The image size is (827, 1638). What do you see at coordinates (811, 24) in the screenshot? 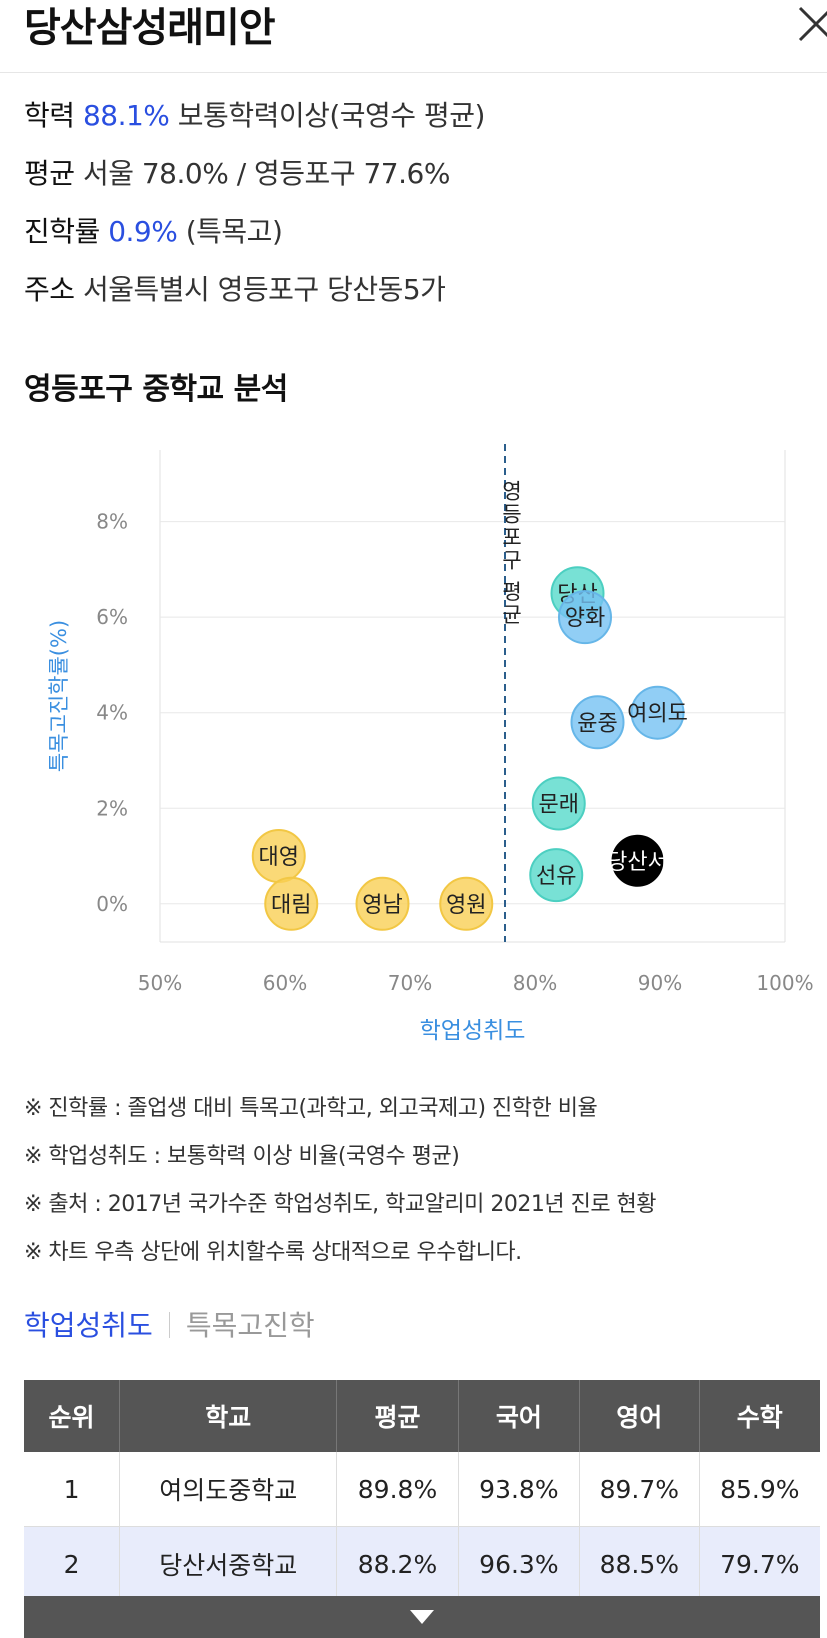
I see `close-icon` at bounding box center [811, 24].